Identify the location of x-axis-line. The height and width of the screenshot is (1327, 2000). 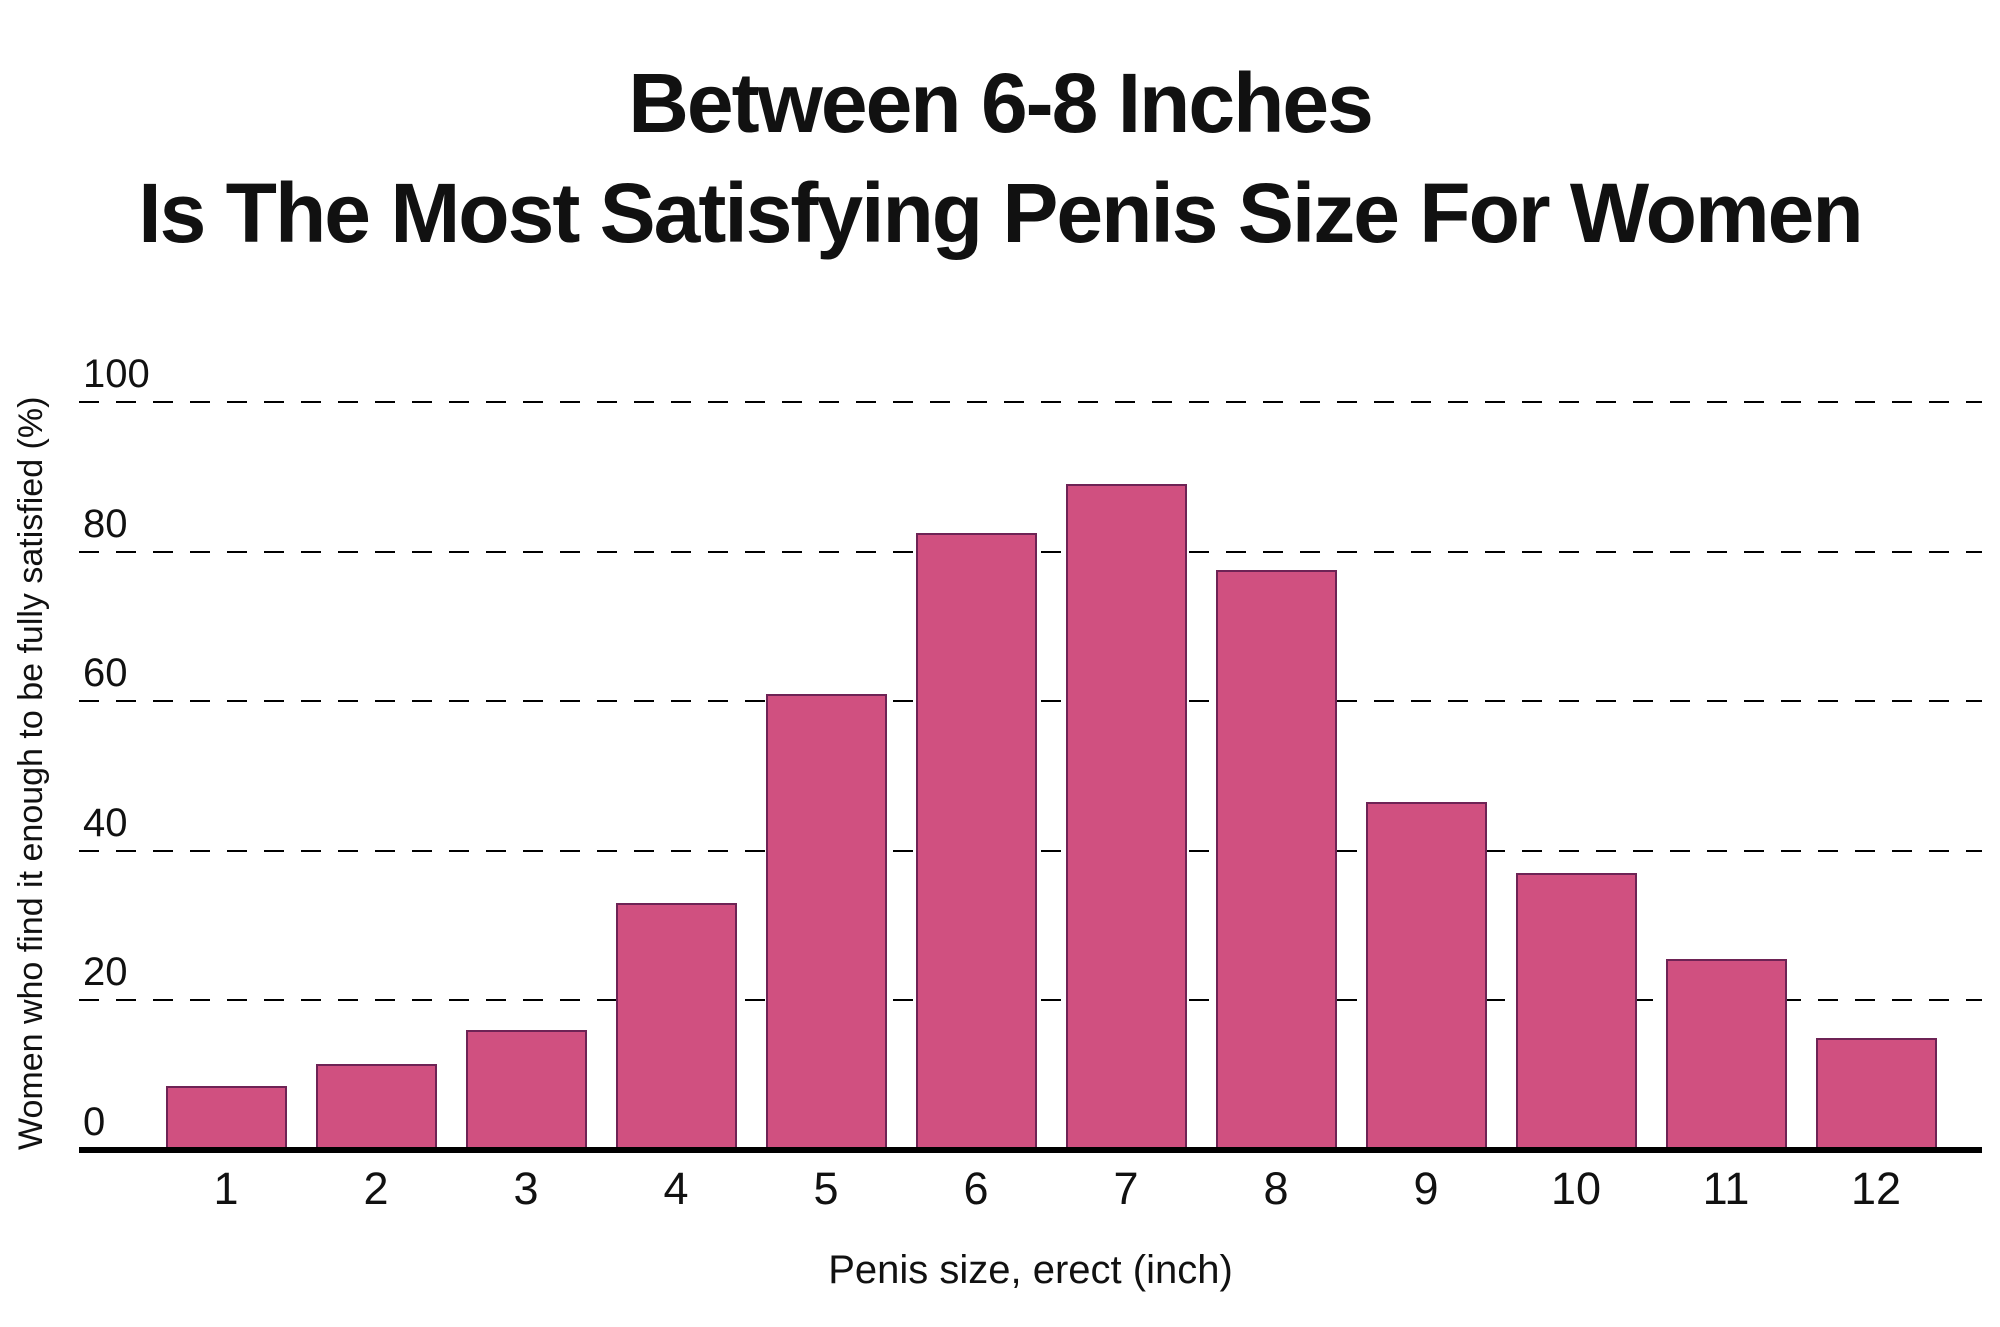
(1030, 1150).